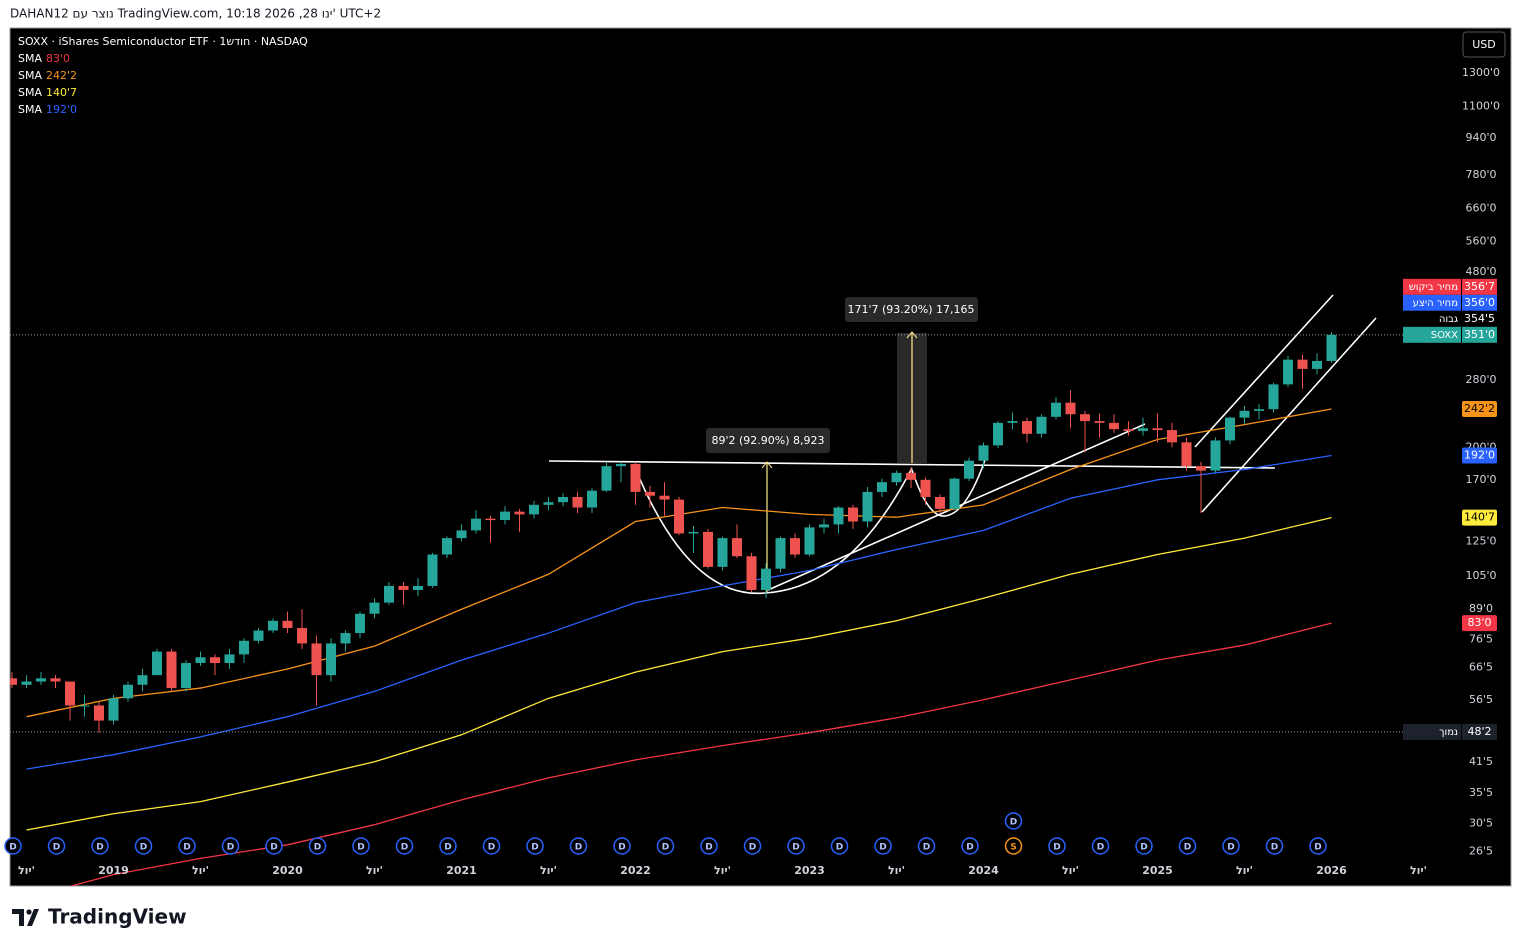  I want to click on y-tick-label: 280'0, so click(1480, 379).